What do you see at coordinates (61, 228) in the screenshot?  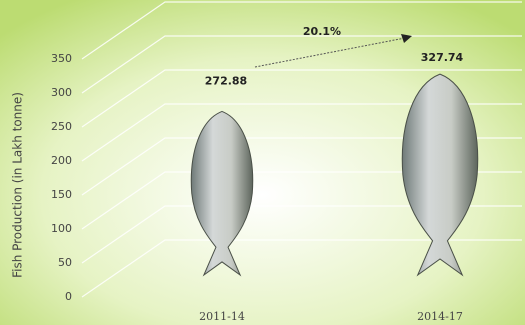 I see `y-tick-label: 100` at bounding box center [61, 228].